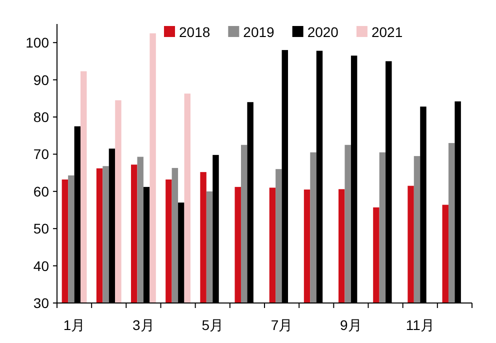 The width and height of the screenshot is (496, 343). What do you see at coordinates (41, 80) in the screenshot?
I see `y-tick-label: 90` at bounding box center [41, 80].